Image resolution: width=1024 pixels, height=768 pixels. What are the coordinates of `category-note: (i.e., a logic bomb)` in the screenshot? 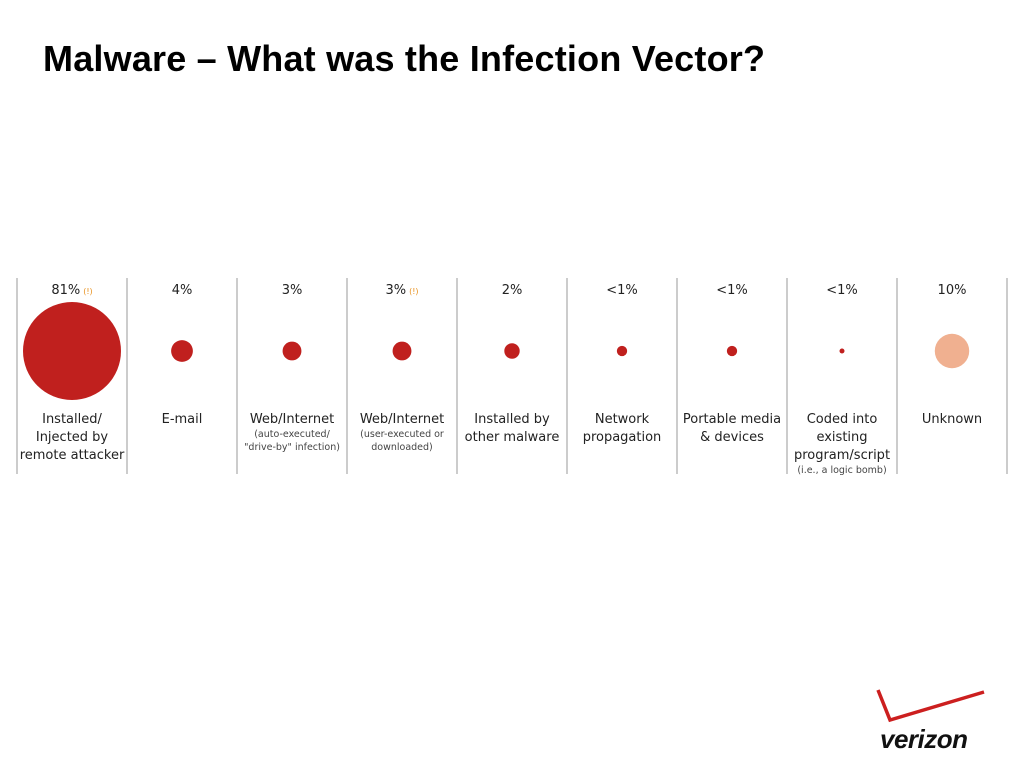 It's located at (841, 470).